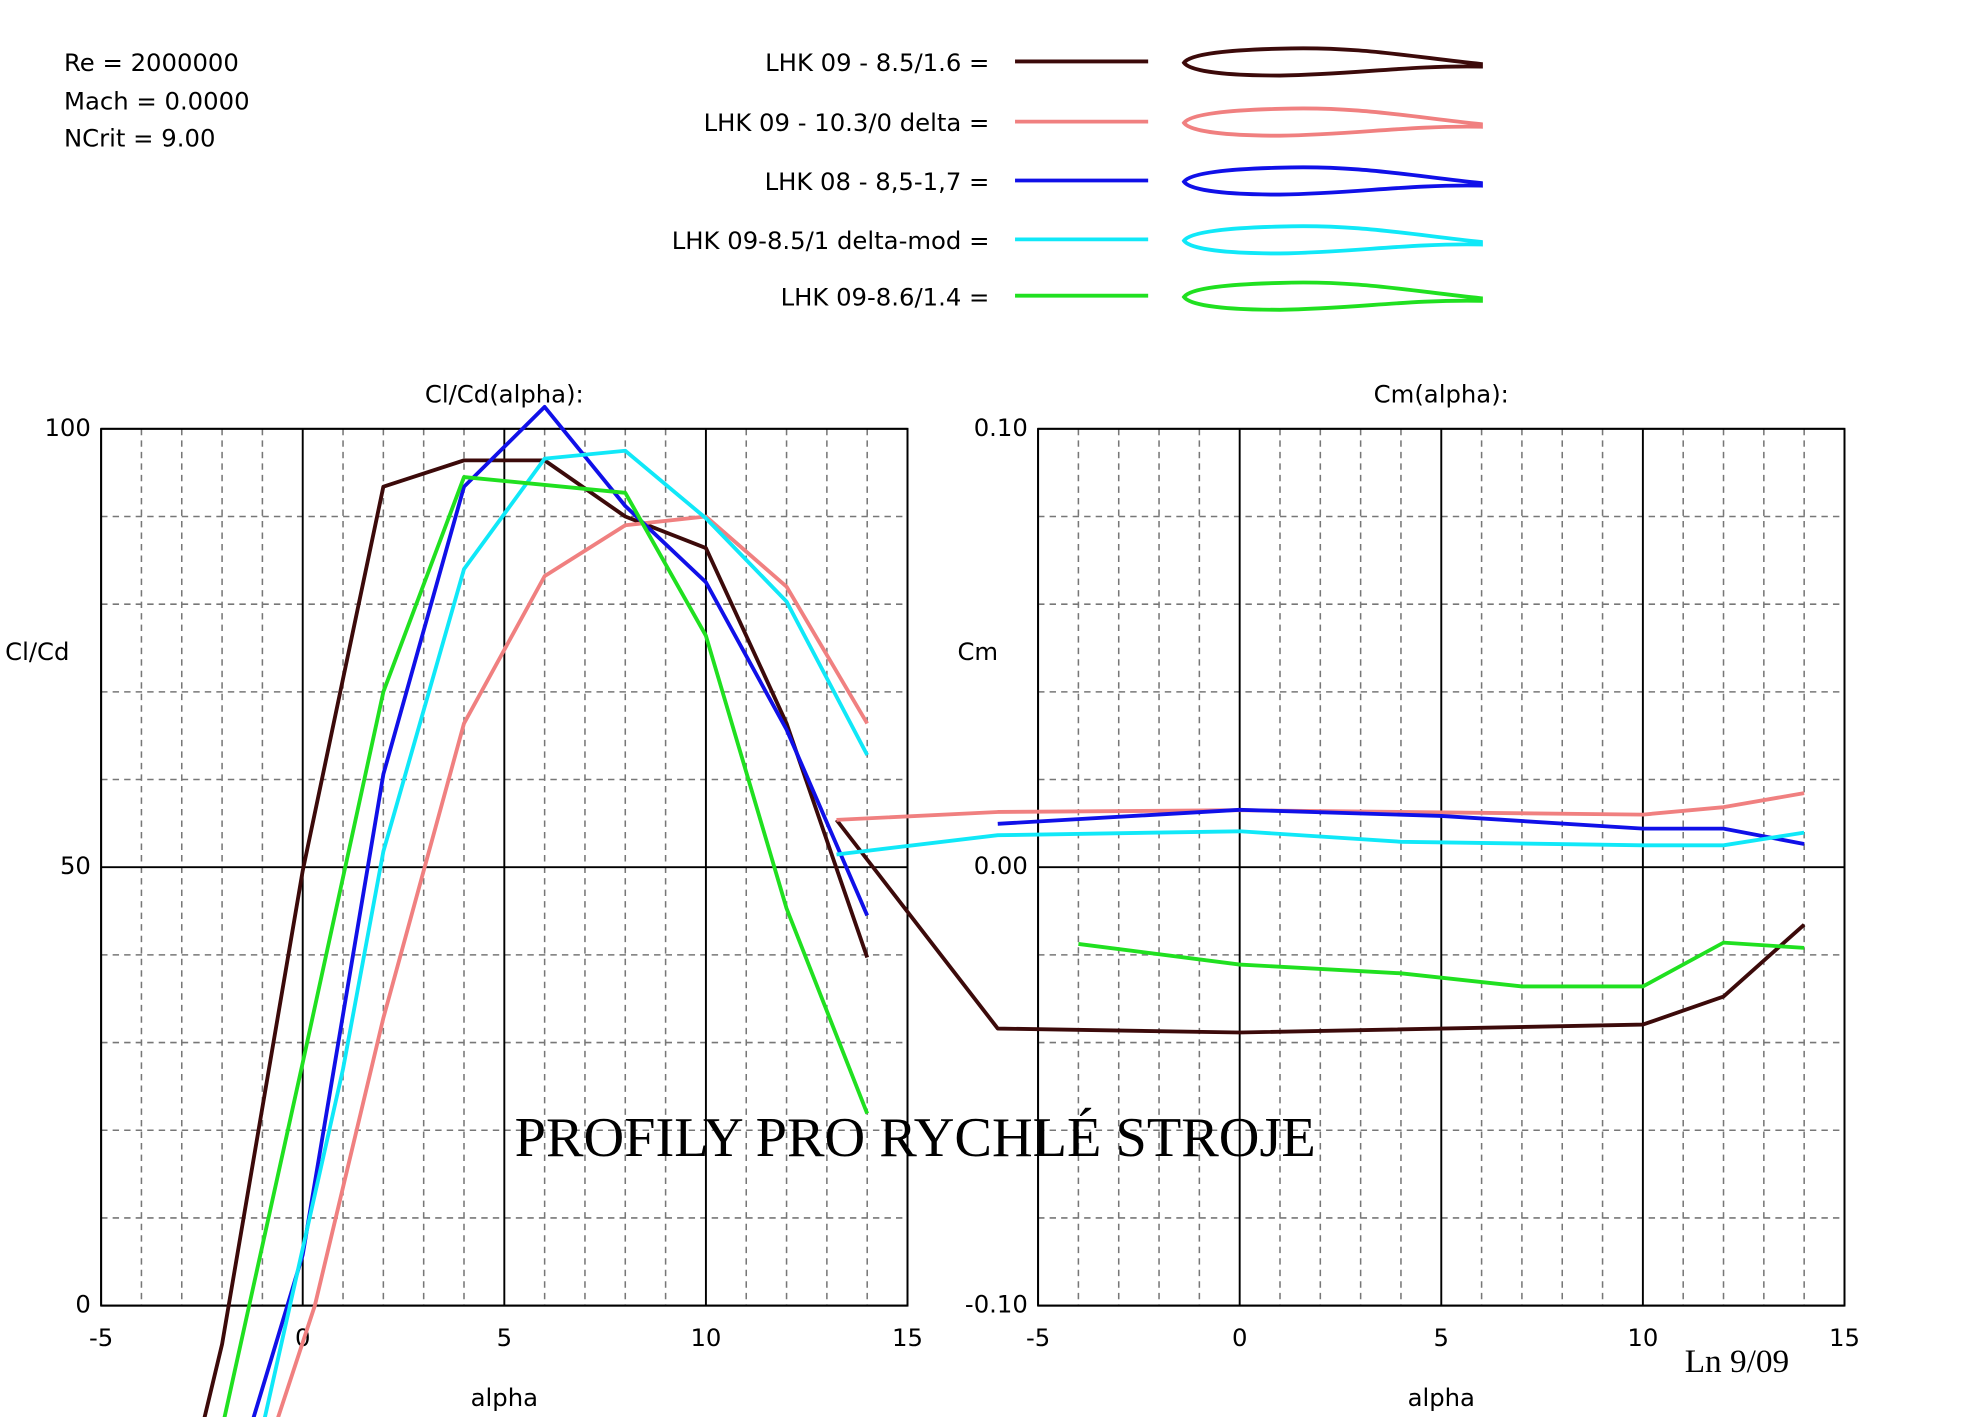 This screenshot has width=1984, height=1417. Describe the element at coordinates (885, 296) in the screenshot. I see `legend-label: LHK 09-8.6/1.4 =` at that location.